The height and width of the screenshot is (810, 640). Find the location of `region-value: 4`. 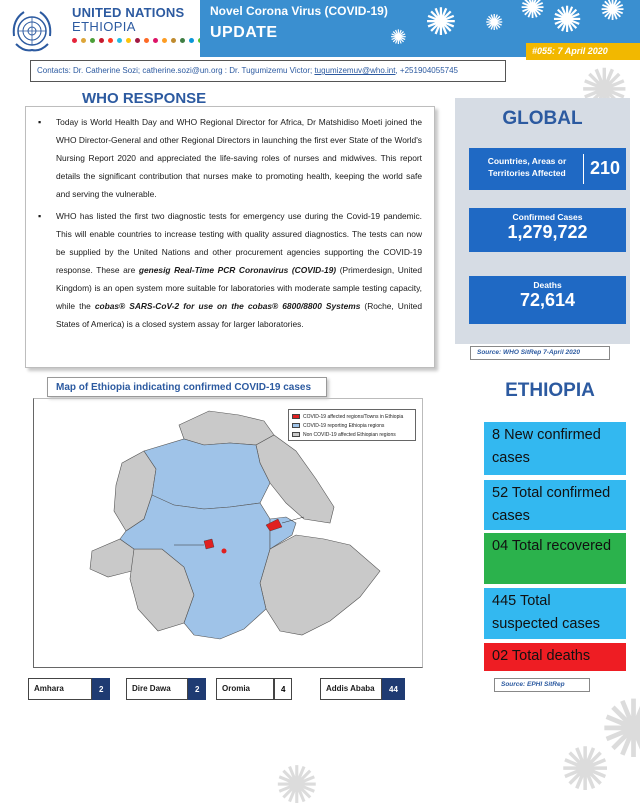

region-value: 4 is located at coordinates (283, 689).